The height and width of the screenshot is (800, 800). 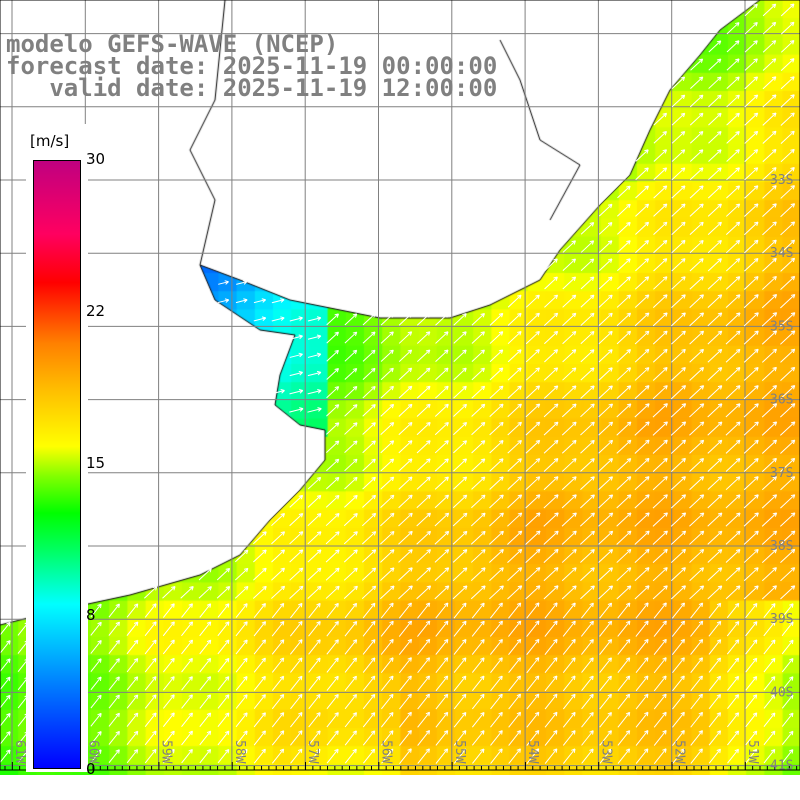 I want to click on lon-label: 61W, so click(x=19, y=752).